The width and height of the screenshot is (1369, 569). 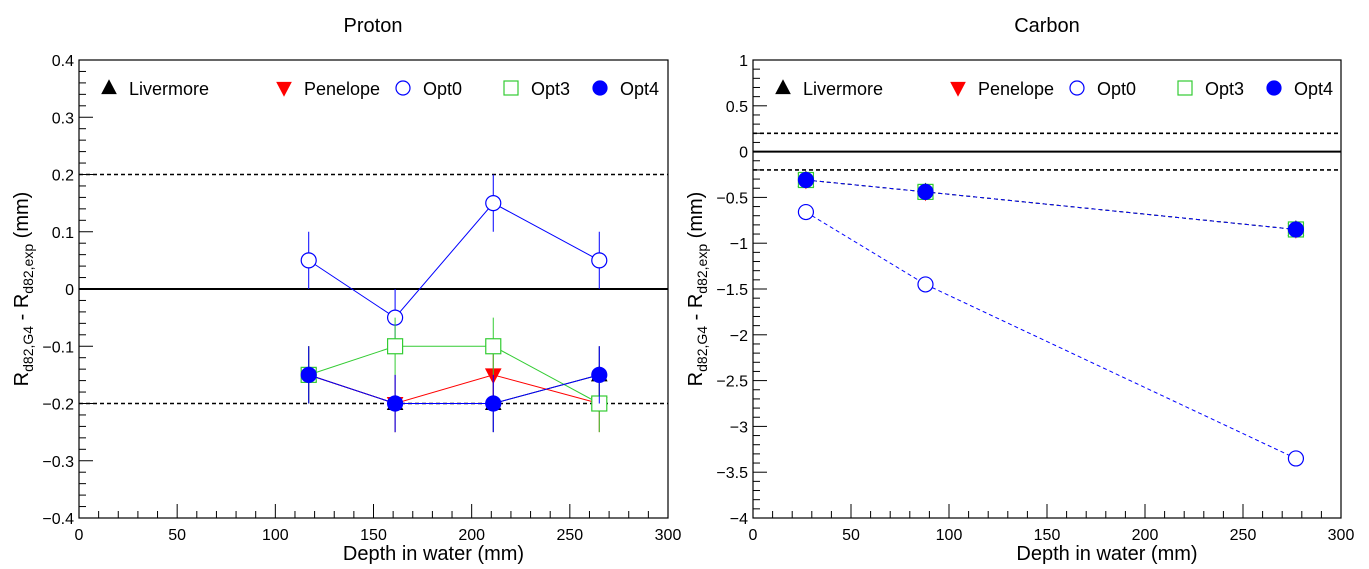 I want to click on y-tick-label: −1, so click(x=739, y=244).